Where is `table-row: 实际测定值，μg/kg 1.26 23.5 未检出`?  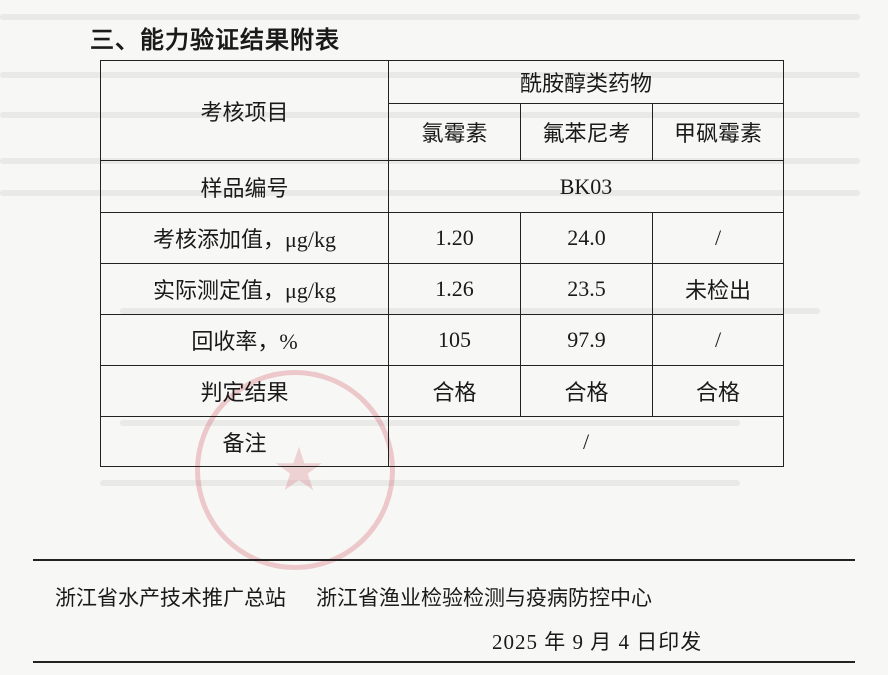 table-row: 实际测定值，μg/kg 1.26 23.5 未检出 is located at coordinates (442, 289).